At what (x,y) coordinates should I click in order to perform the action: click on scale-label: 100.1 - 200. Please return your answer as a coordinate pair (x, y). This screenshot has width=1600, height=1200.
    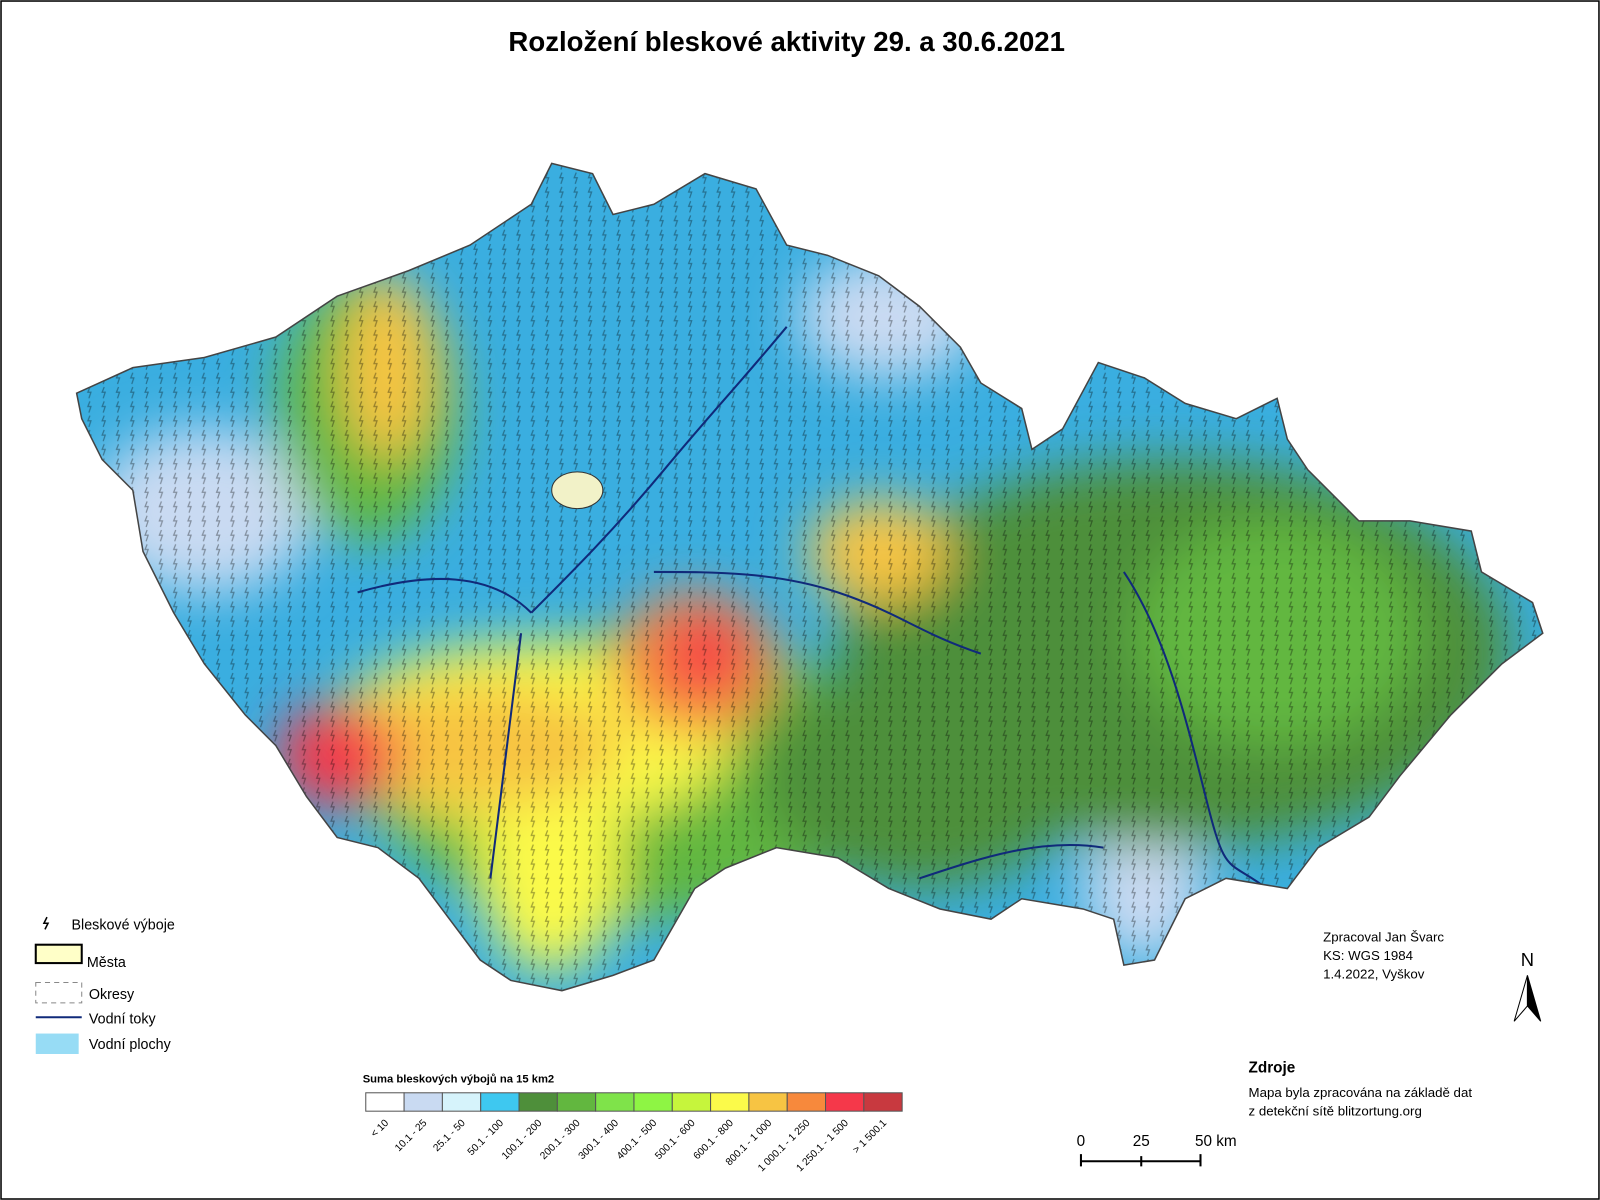
    Looking at the image, I should click on (522, 1140).